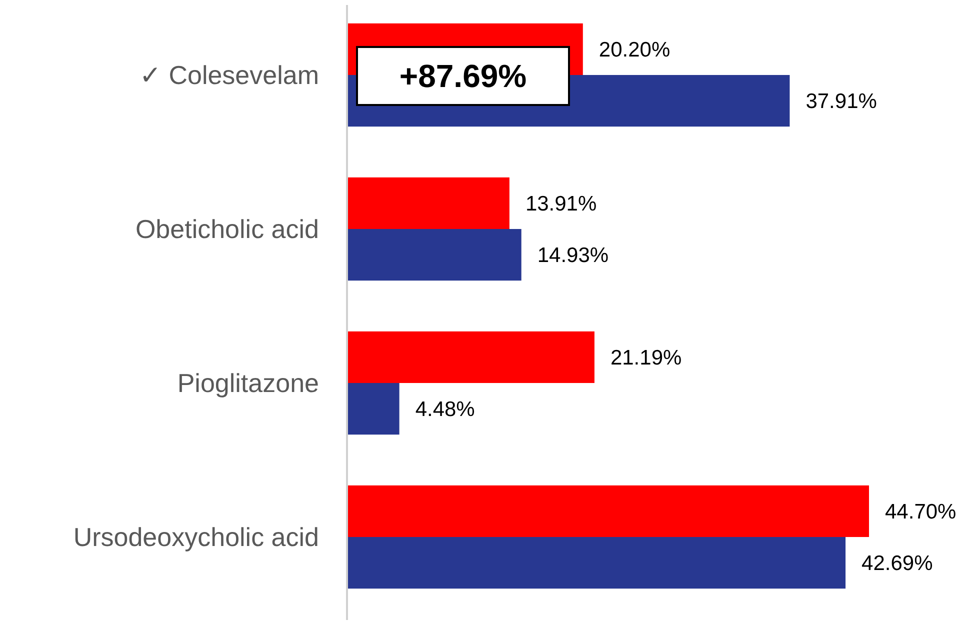 This screenshot has width=978, height=622. I want to click on data-label: 42.69%, so click(897, 564).